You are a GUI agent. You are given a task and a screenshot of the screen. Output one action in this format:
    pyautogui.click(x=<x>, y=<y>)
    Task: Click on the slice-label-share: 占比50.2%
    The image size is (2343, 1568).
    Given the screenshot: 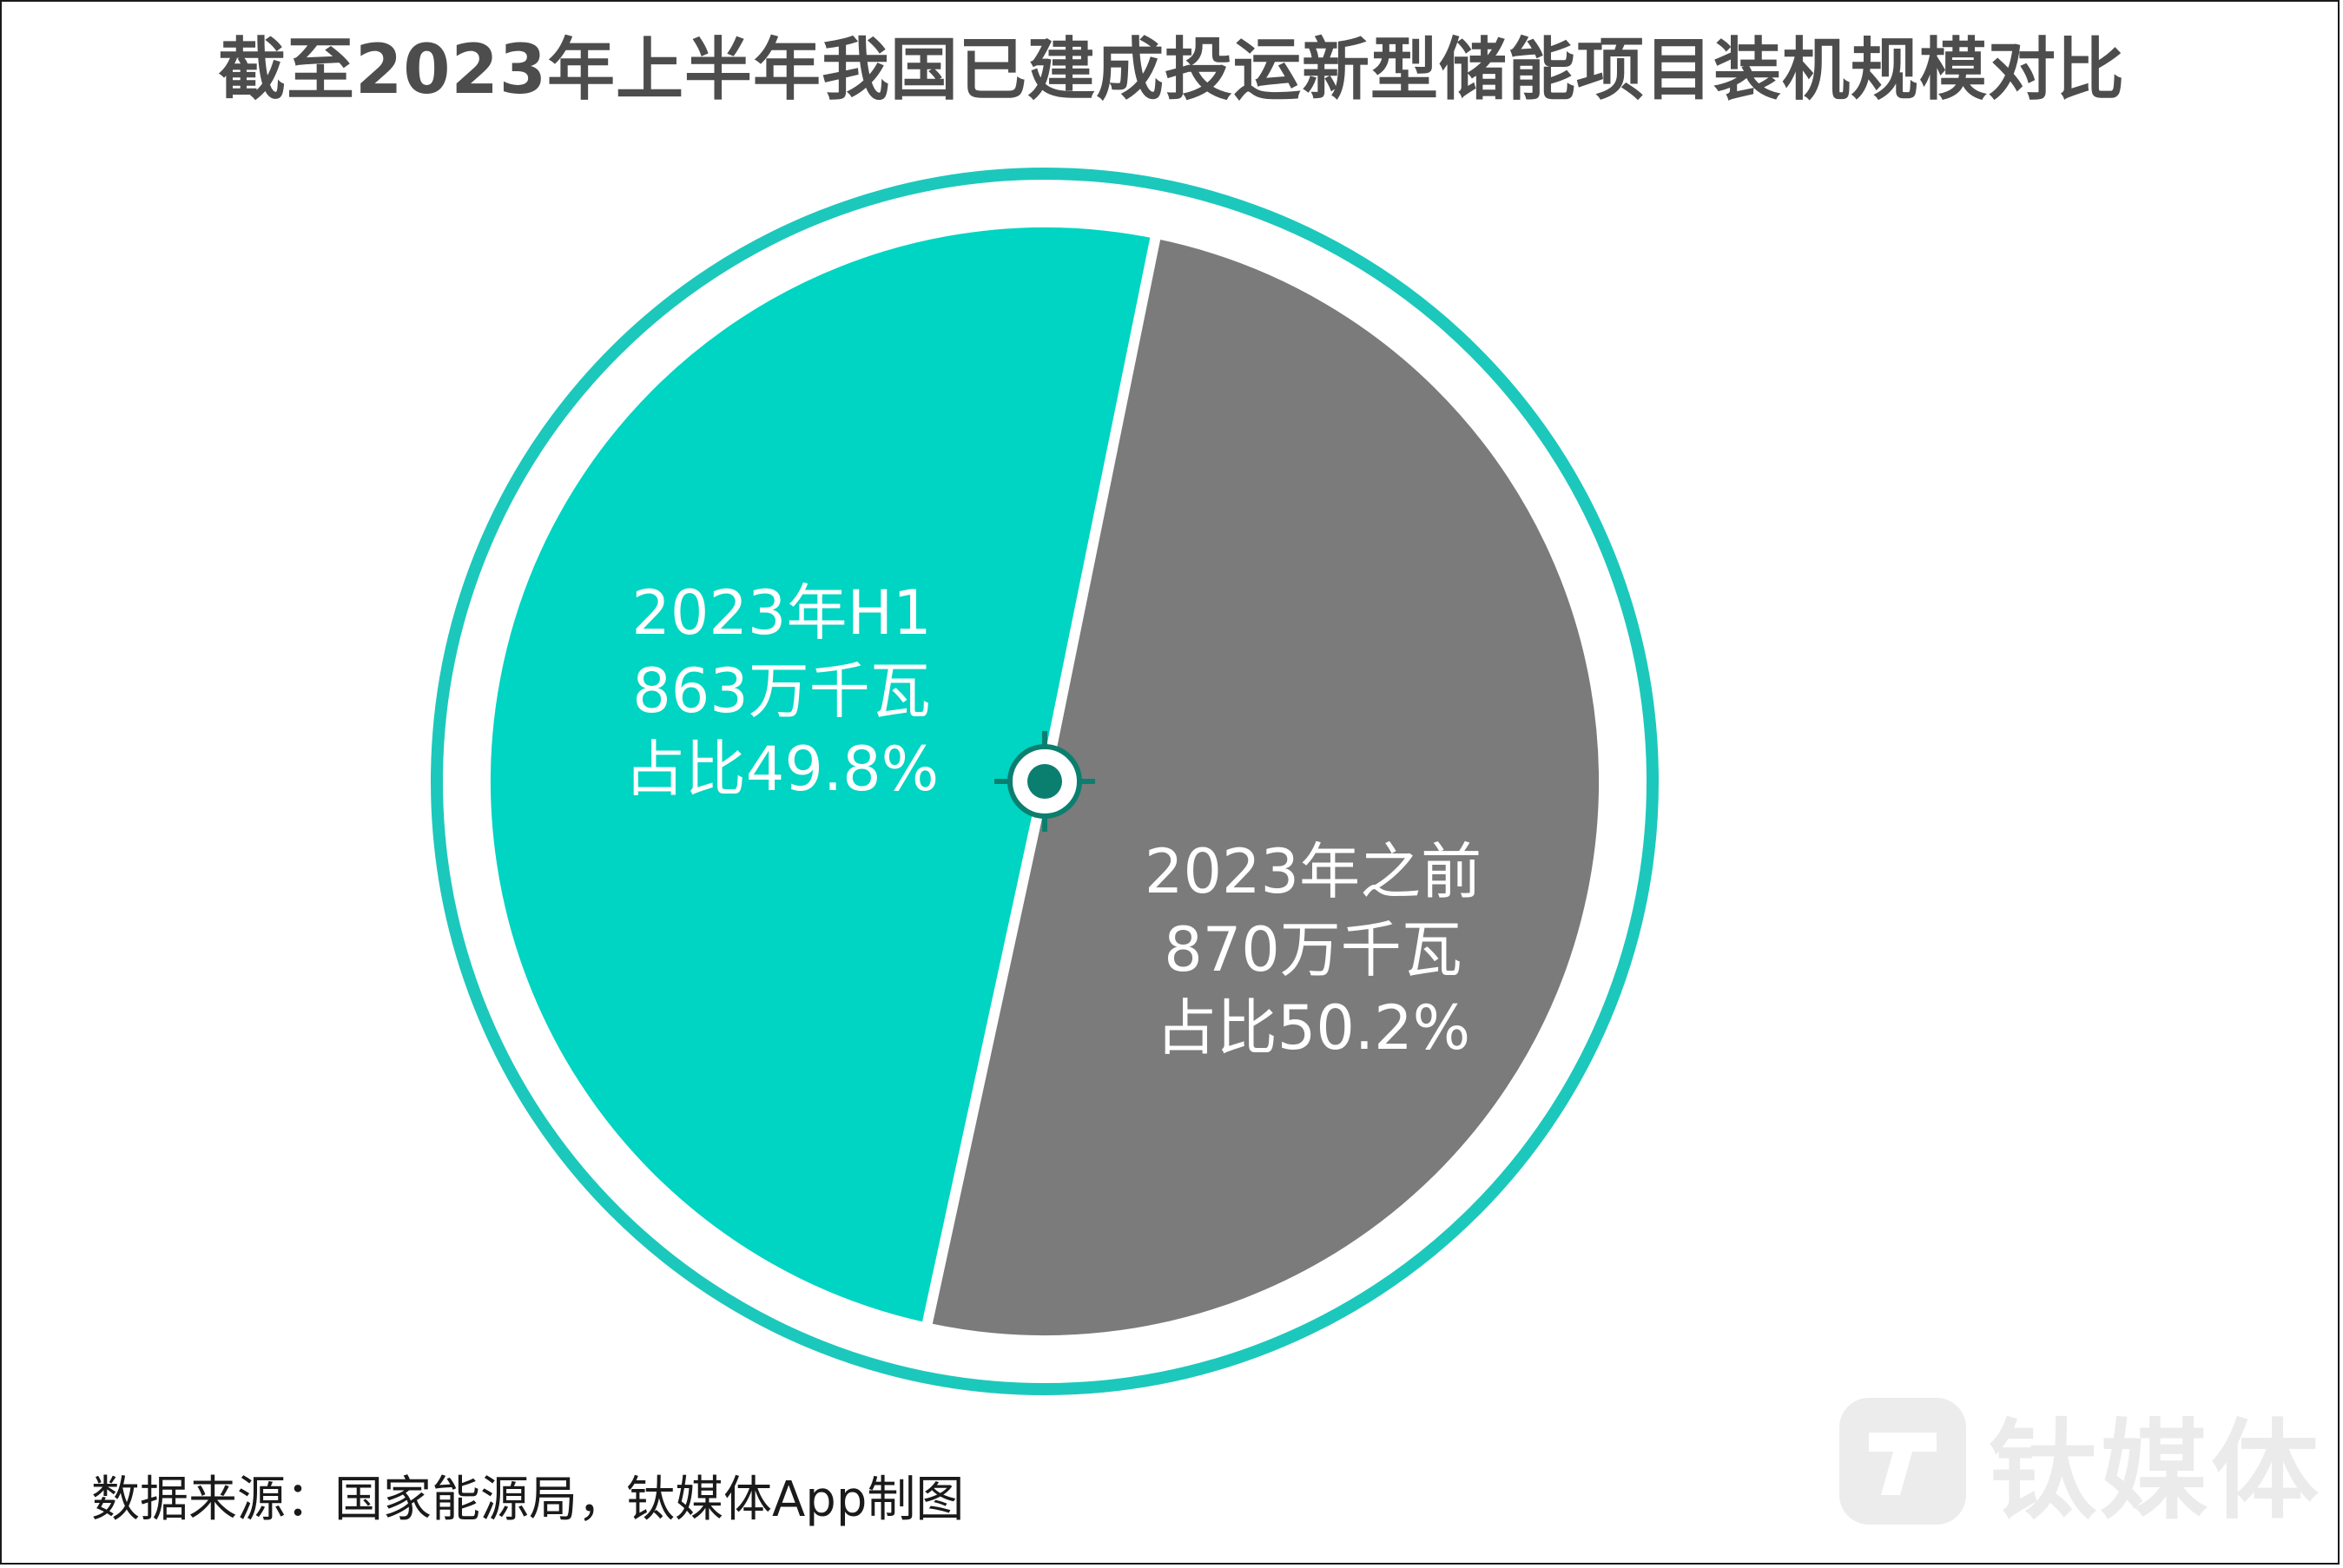 What is the action you would take?
    pyautogui.click(x=1313, y=1028)
    